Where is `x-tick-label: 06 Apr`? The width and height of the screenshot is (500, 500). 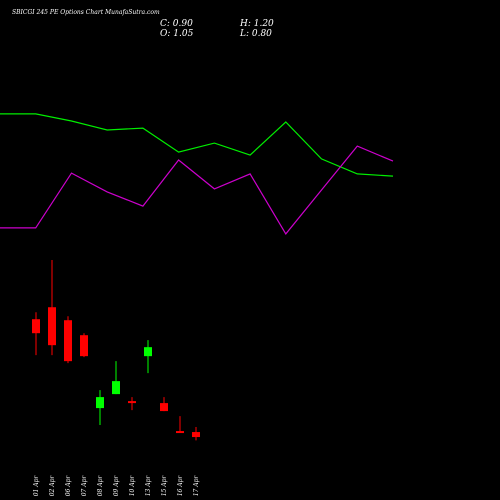 x-tick-label: 06 Apr is located at coordinates (68, 486).